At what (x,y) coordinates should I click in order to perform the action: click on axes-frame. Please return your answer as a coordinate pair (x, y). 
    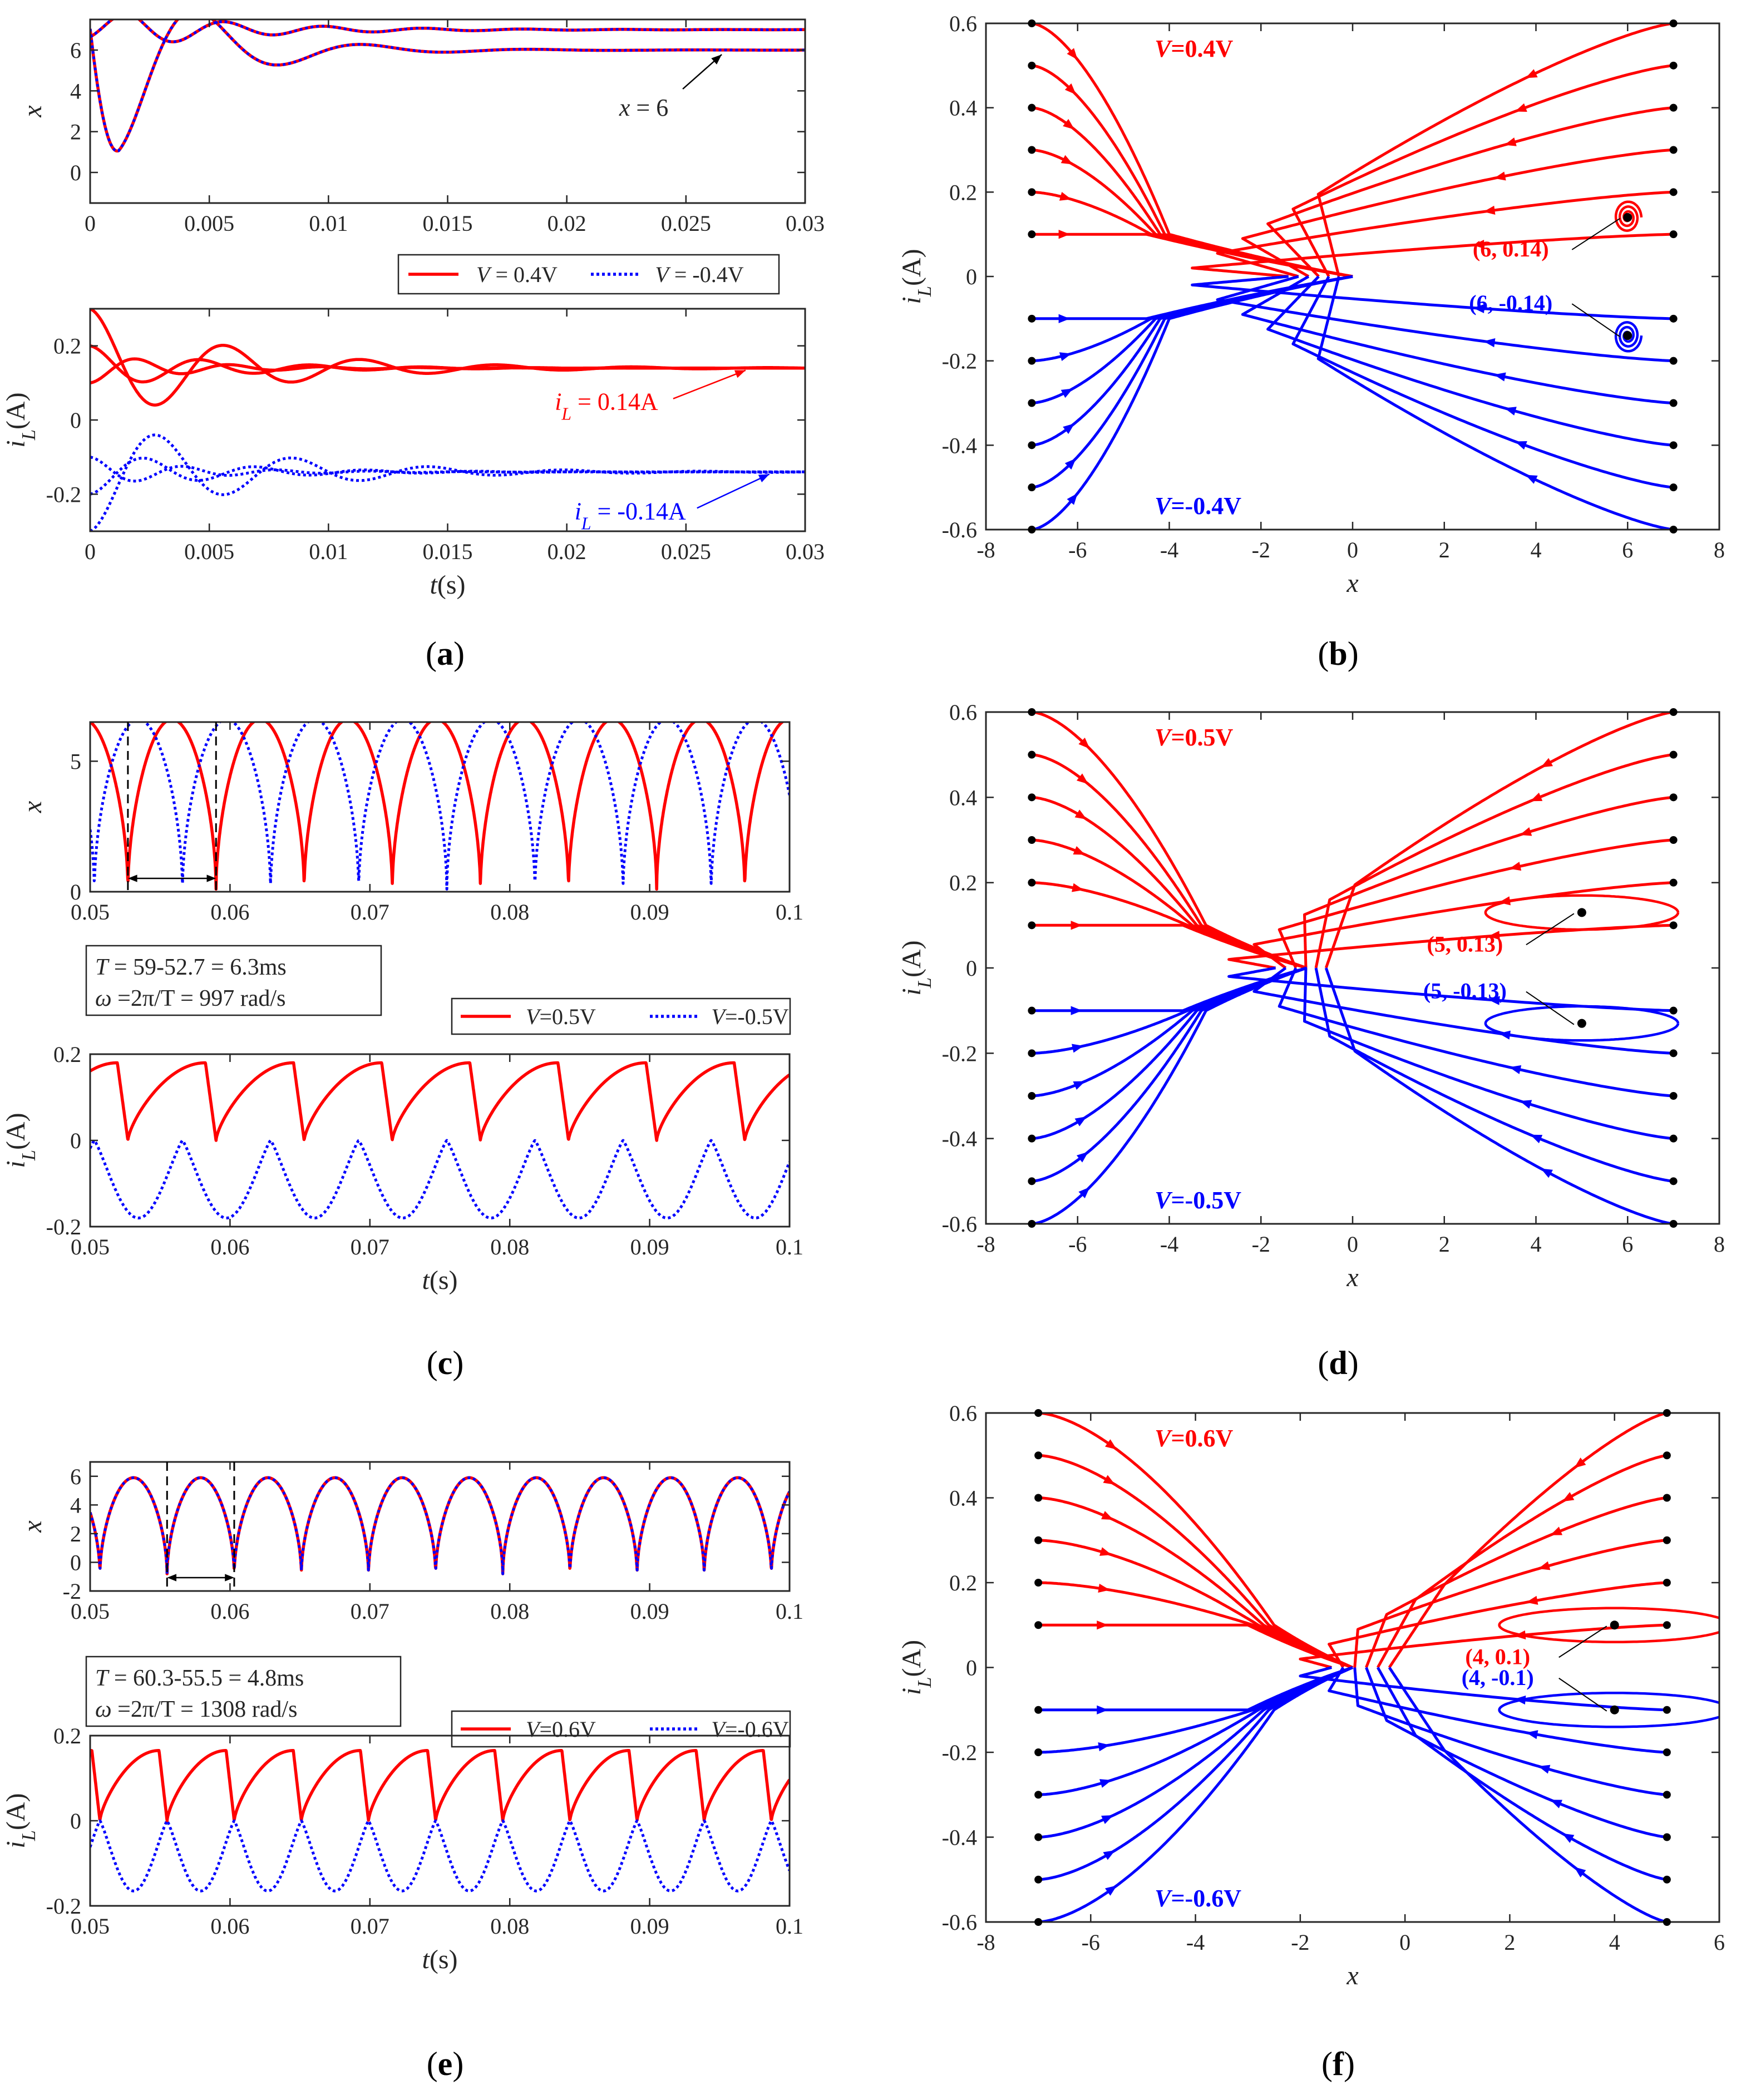
    Looking at the image, I should click on (440, 1526).